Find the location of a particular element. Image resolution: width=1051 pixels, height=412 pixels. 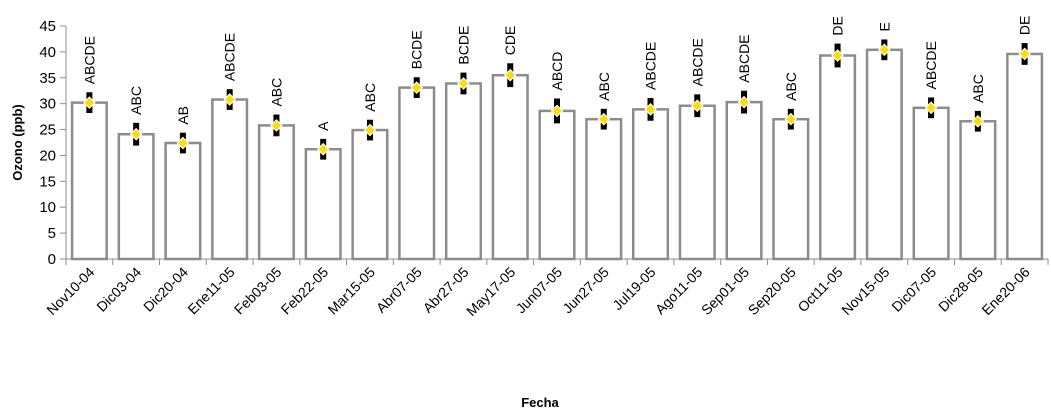

y-tick-label: 40 is located at coordinates (47, 52).